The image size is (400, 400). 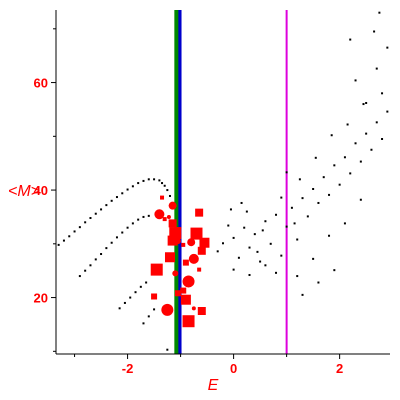 What do you see at coordinates (41, 190) in the screenshot?
I see `y-tick-label: 40` at bounding box center [41, 190].